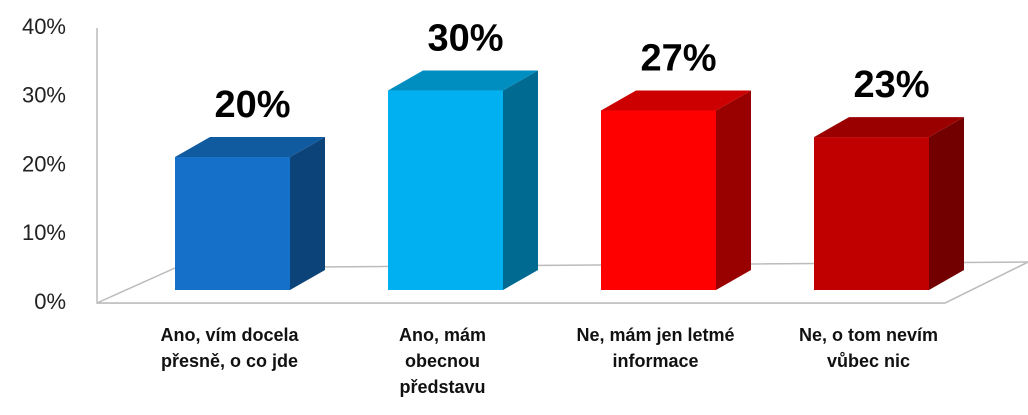  I want to click on x-tick-label: Ano, mám obecnou představu, so click(442, 361).